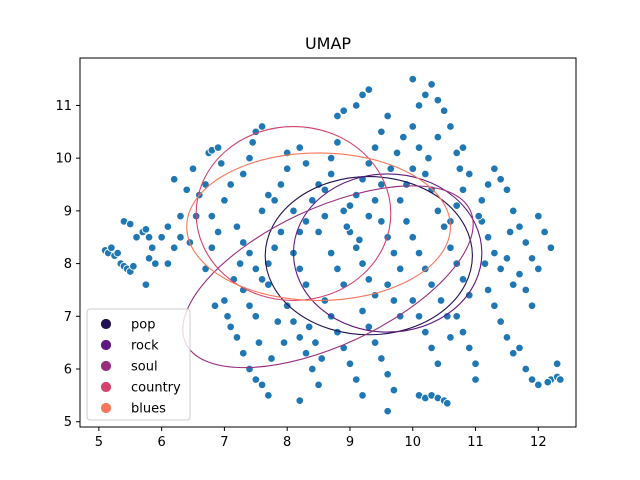 The image size is (640, 480). I want to click on x-tick-label: 6, so click(161, 442).